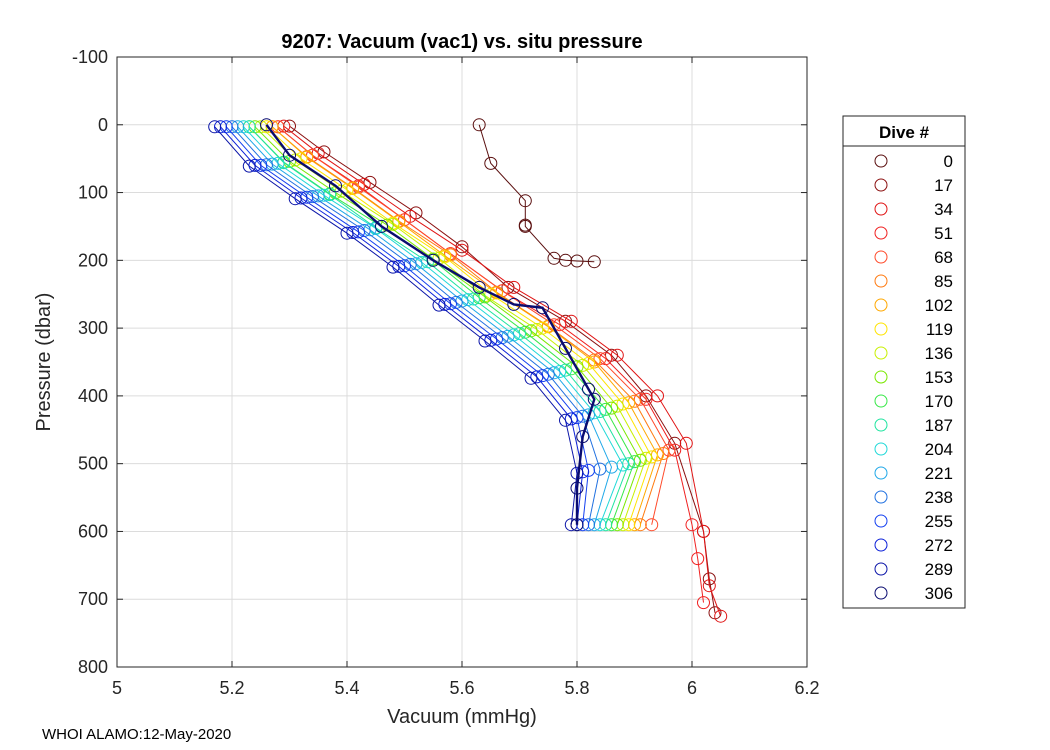 The image size is (1050, 750). Describe the element at coordinates (948, 161) in the screenshot. I see `legend-label: 0` at that location.